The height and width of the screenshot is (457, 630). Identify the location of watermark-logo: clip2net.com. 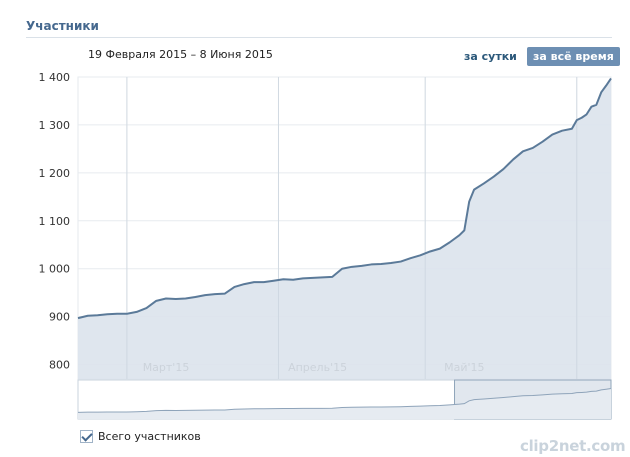
(573, 446).